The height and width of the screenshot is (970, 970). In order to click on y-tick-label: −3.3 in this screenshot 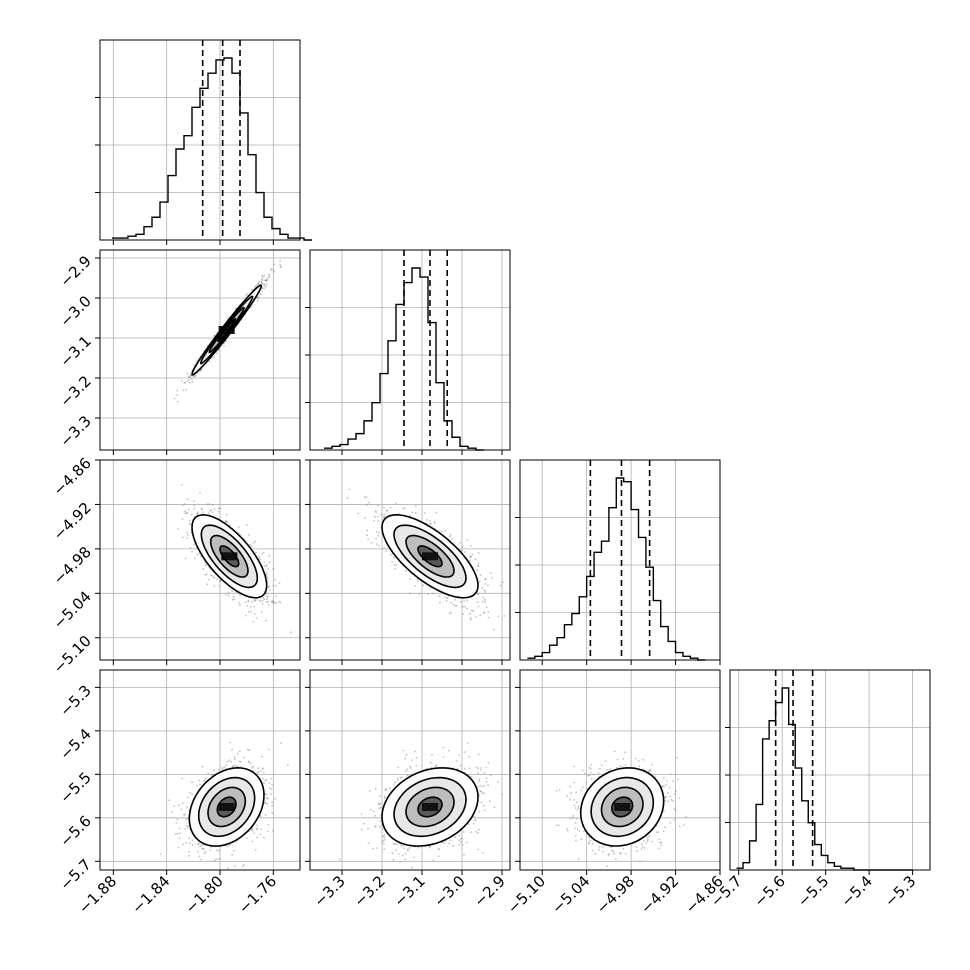, I will do `click(75, 431)`.